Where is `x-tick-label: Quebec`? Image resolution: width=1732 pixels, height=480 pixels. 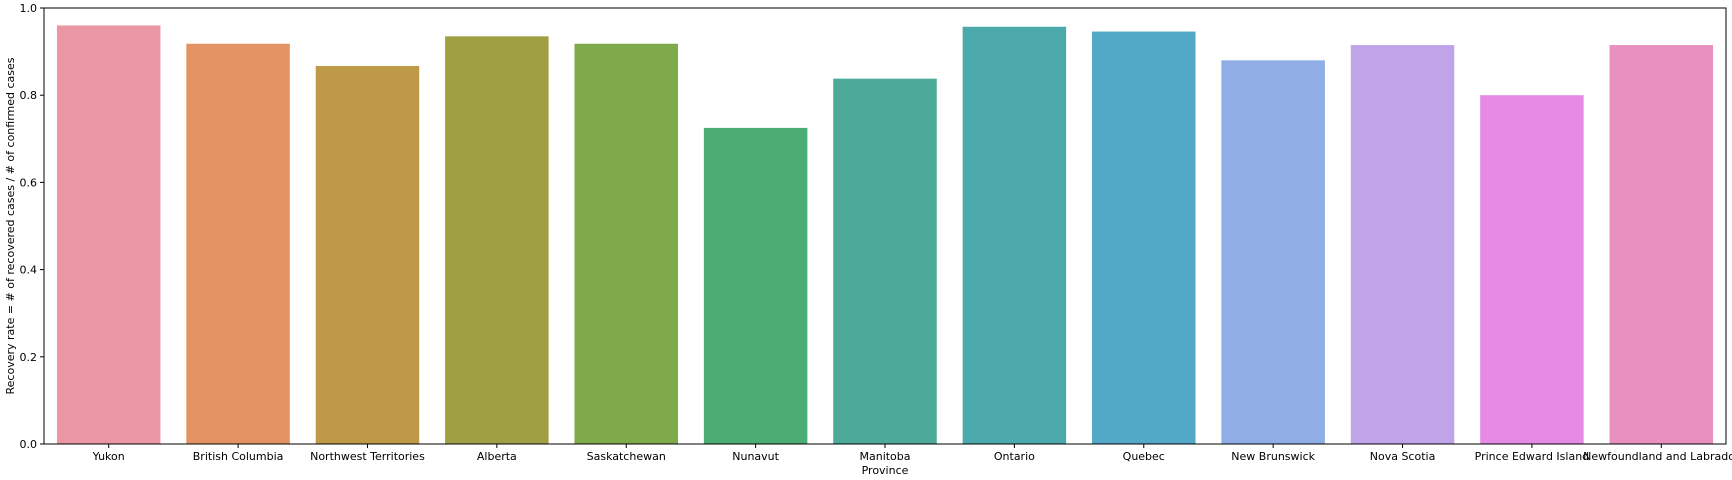 x-tick-label: Quebec is located at coordinates (1144, 456).